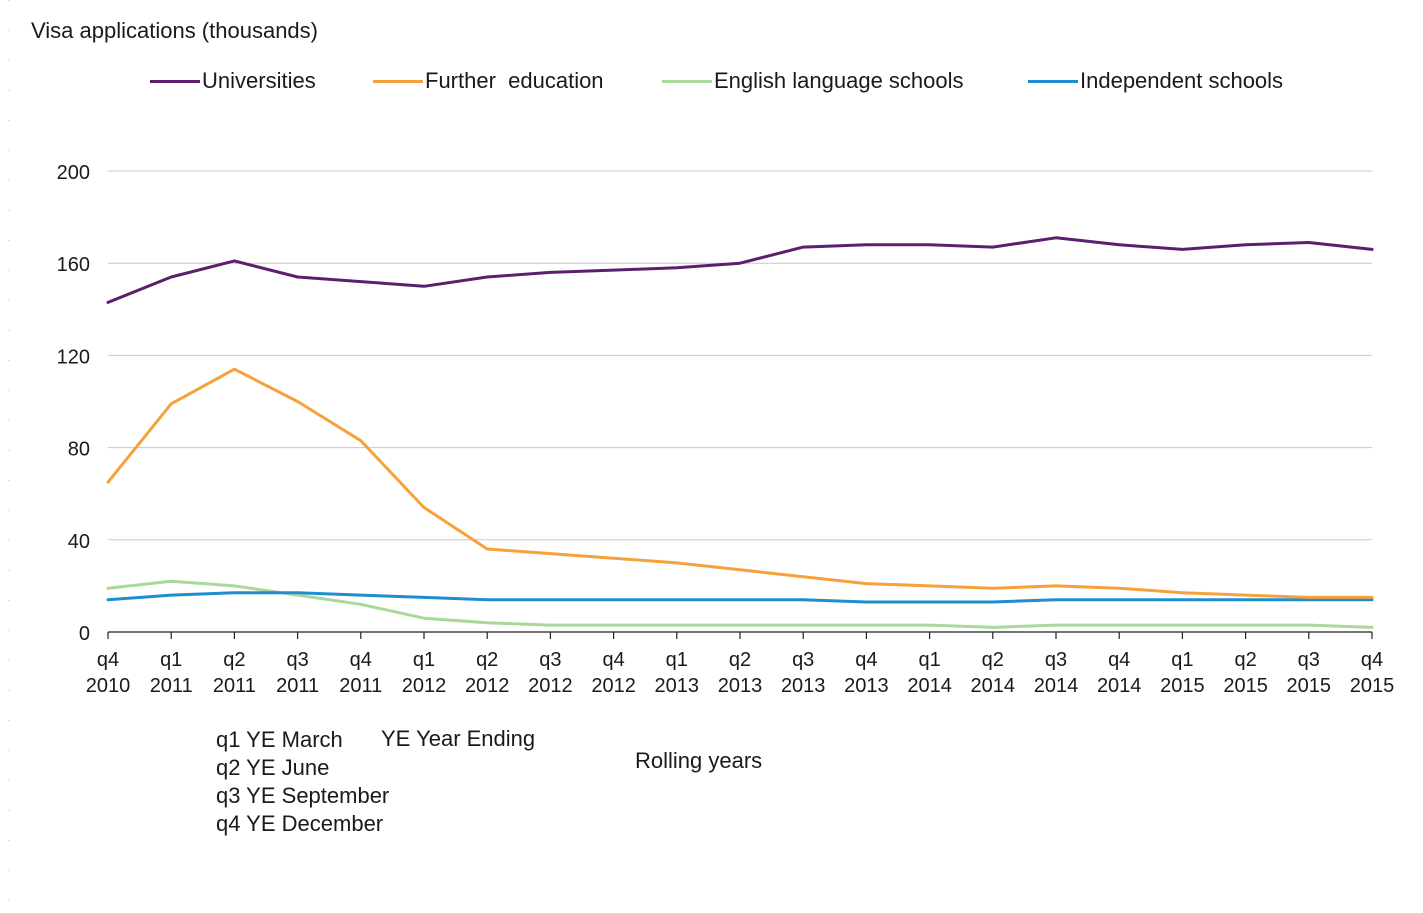 This screenshot has height=913, width=1423. I want to click on legend-item-universities: Universities, so click(233, 81).